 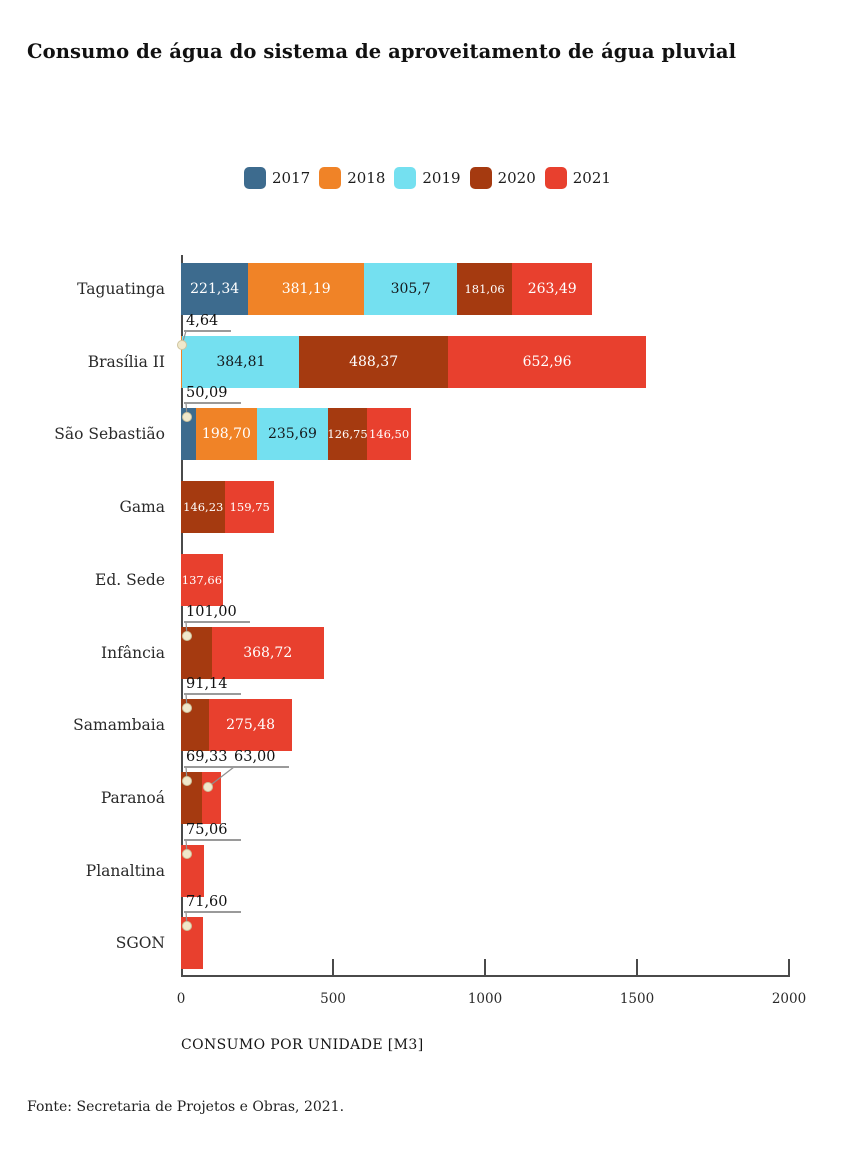 I want to click on category-label: São Sebastião, so click(x=109, y=434).